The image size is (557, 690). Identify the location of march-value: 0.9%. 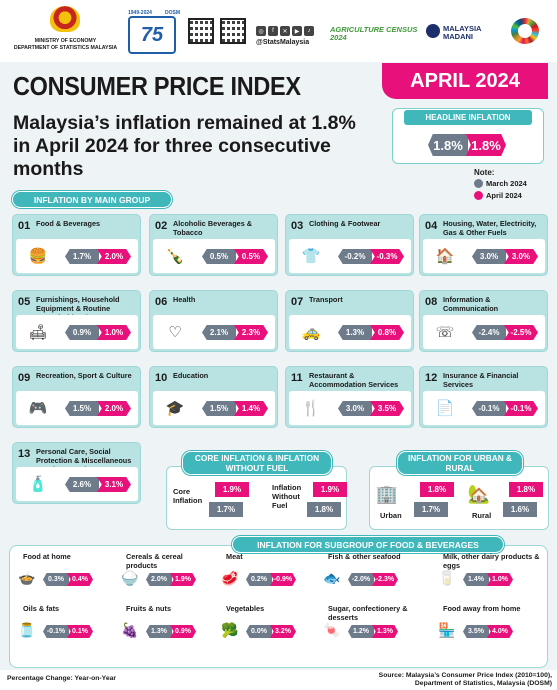
(82, 332).